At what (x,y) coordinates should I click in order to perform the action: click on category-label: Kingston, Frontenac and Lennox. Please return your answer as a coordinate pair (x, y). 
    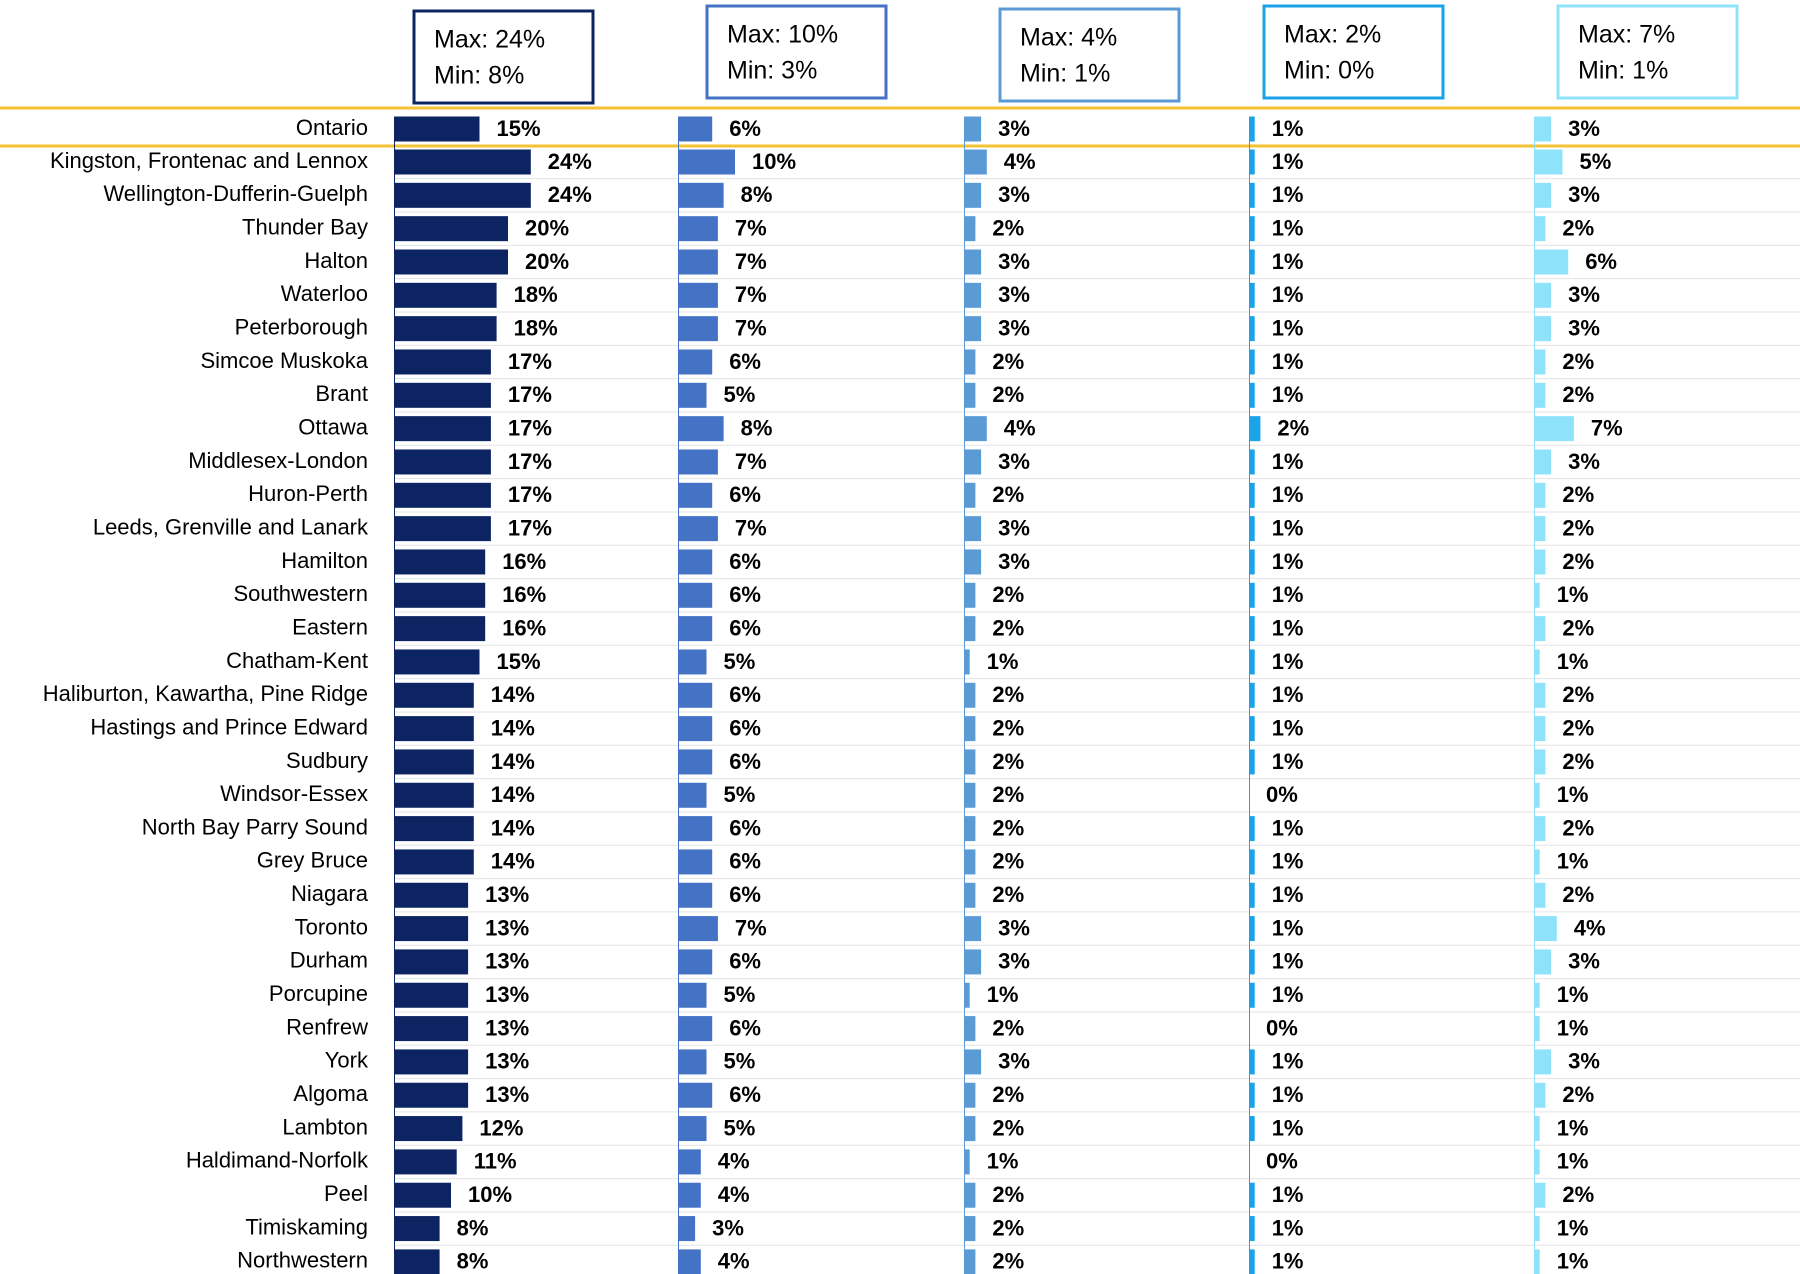
    Looking at the image, I should click on (209, 160).